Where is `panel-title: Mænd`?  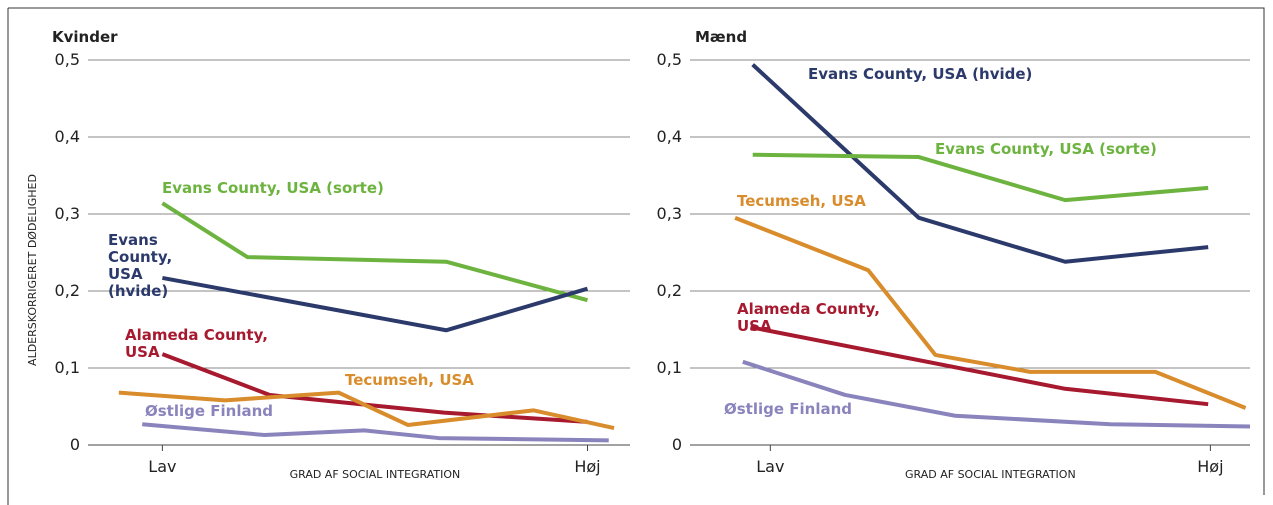 panel-title: Mænd is located at coordinates (721, 37).